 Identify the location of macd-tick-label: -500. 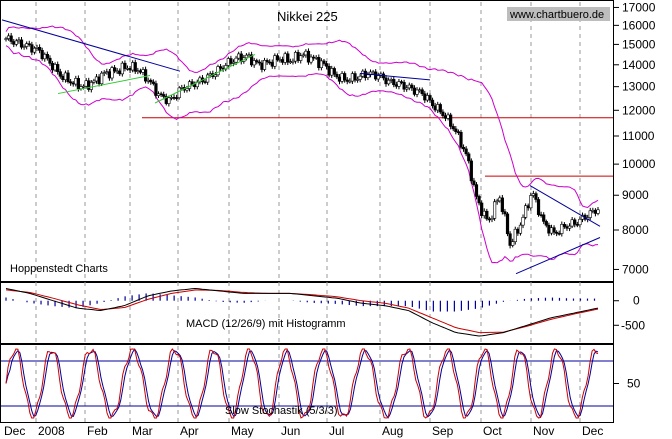
(633, 325).